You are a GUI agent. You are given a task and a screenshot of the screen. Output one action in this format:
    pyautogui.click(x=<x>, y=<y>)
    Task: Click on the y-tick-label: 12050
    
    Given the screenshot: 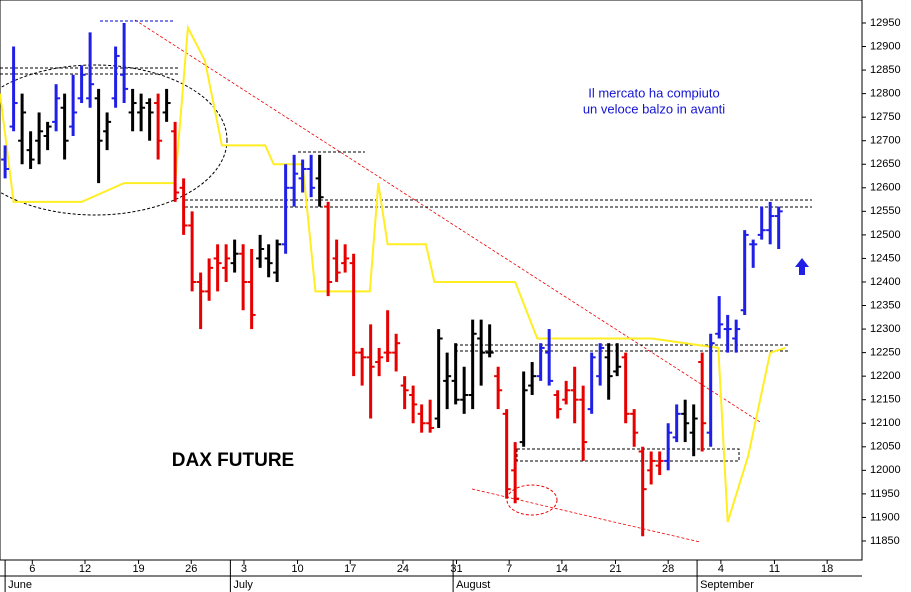 What is the action you would take?
    pyautogui.click(x=885, y=447)
    